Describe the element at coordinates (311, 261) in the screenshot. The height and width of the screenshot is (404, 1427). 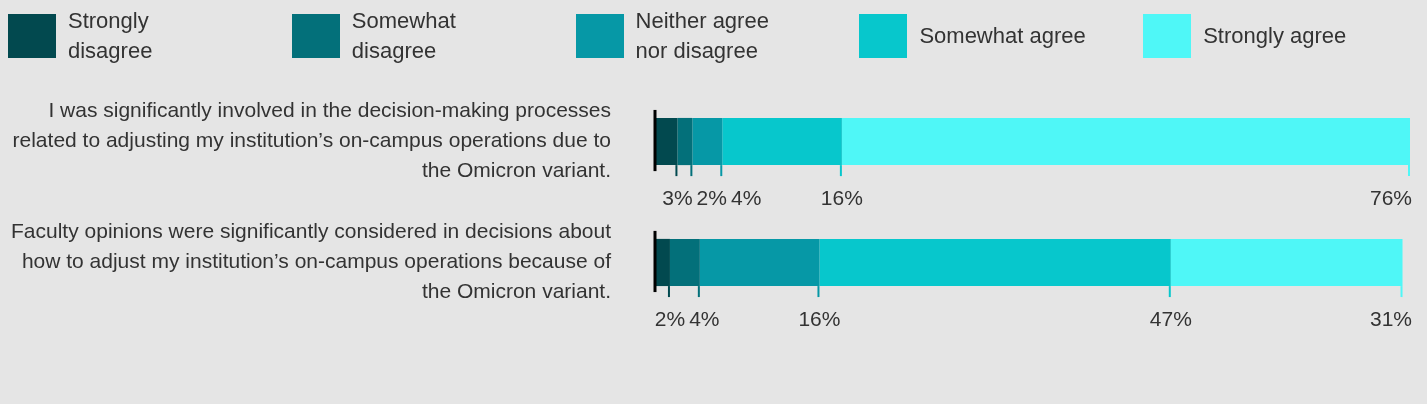
I see `y-tick-label: Faculty opinions were significantly considered in decisions about how to adjust my institution’s on-campus operations because of the Omicron variant.` at that location.